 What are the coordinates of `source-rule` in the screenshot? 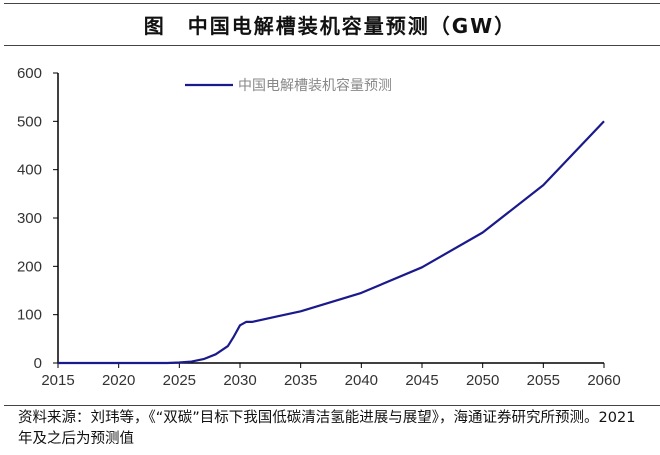 It's located at (332, 405).